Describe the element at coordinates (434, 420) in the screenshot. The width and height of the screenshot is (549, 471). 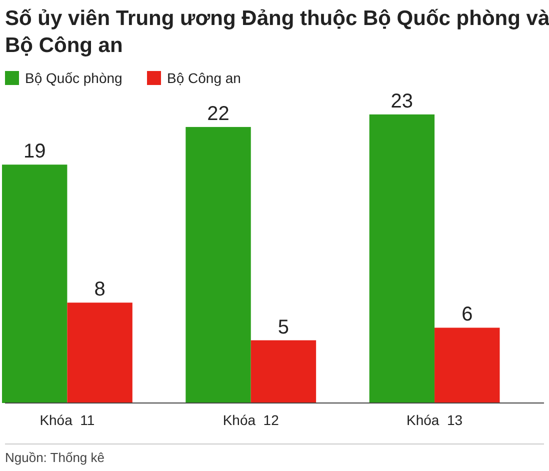
I see `x-tick-label: Khóa 13` at that location.